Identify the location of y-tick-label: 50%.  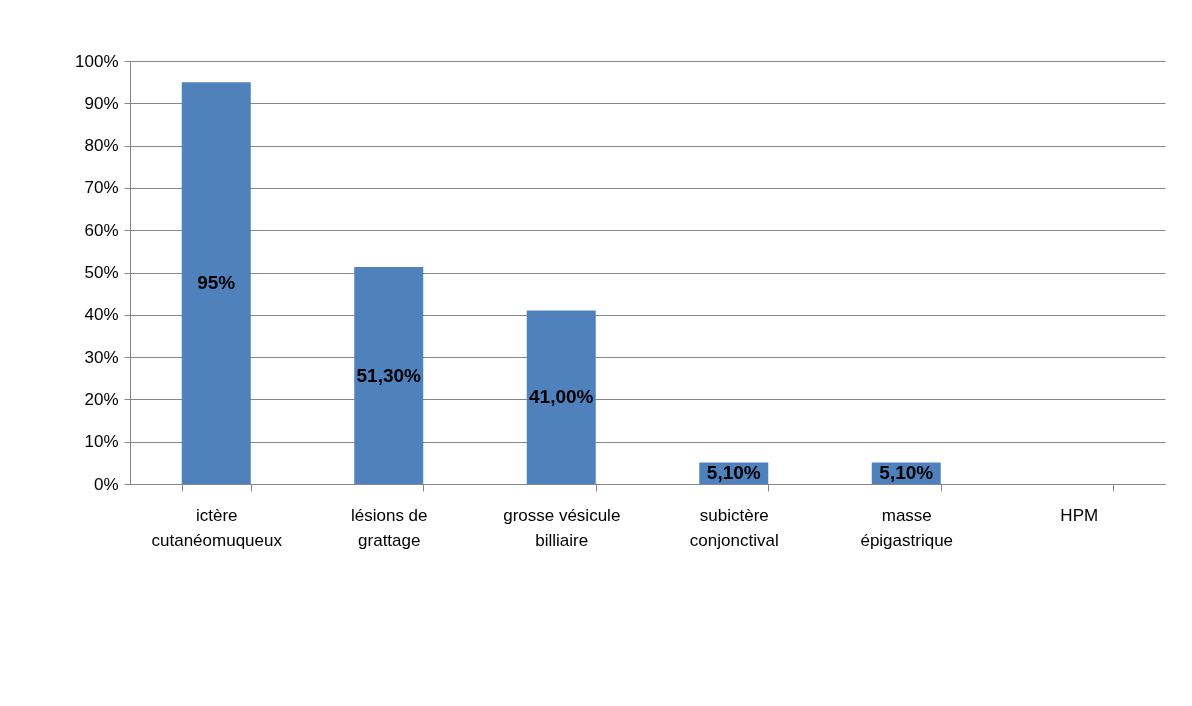
(101, 272).